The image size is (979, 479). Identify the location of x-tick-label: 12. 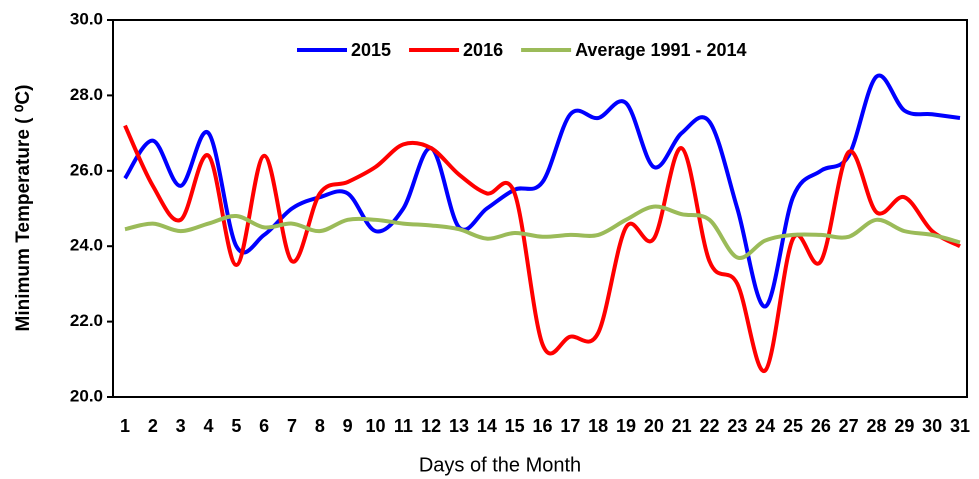
(431, 426).